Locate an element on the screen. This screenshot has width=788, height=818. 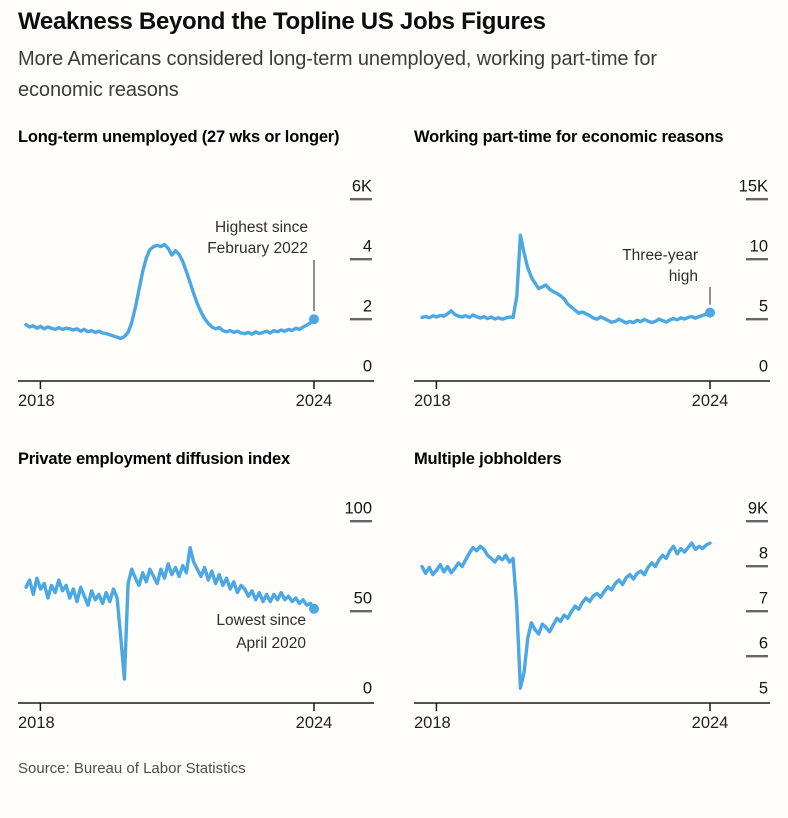
line-chart-long-term-unemployed: 2018 2024 6K 4 2 0 Highest since February 2022 is located at coordinates (196, 294).